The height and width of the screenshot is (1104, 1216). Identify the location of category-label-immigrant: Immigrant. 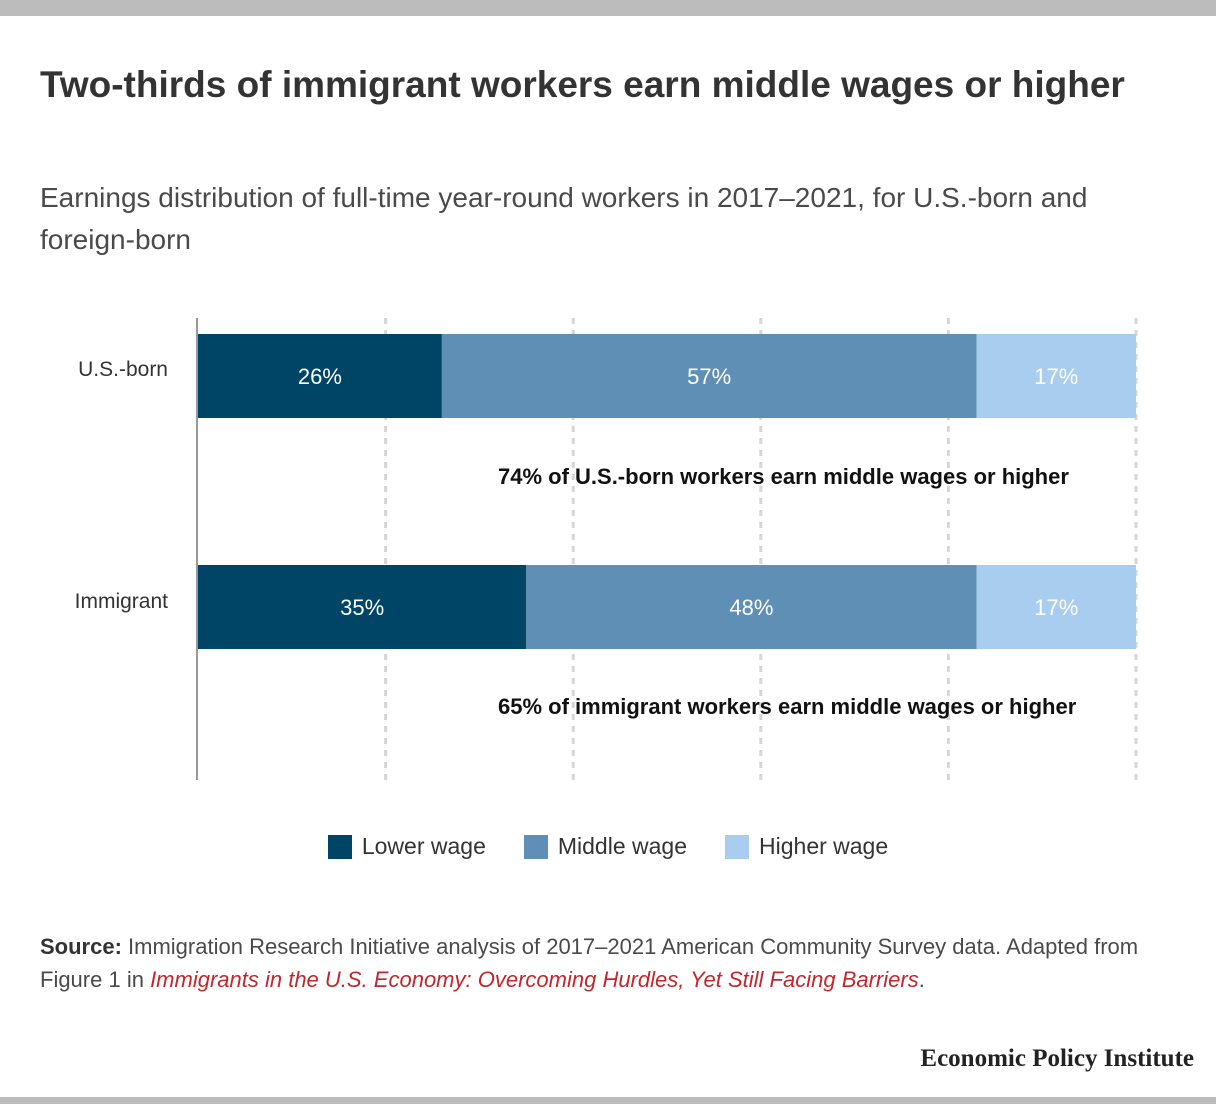
(122, 601).